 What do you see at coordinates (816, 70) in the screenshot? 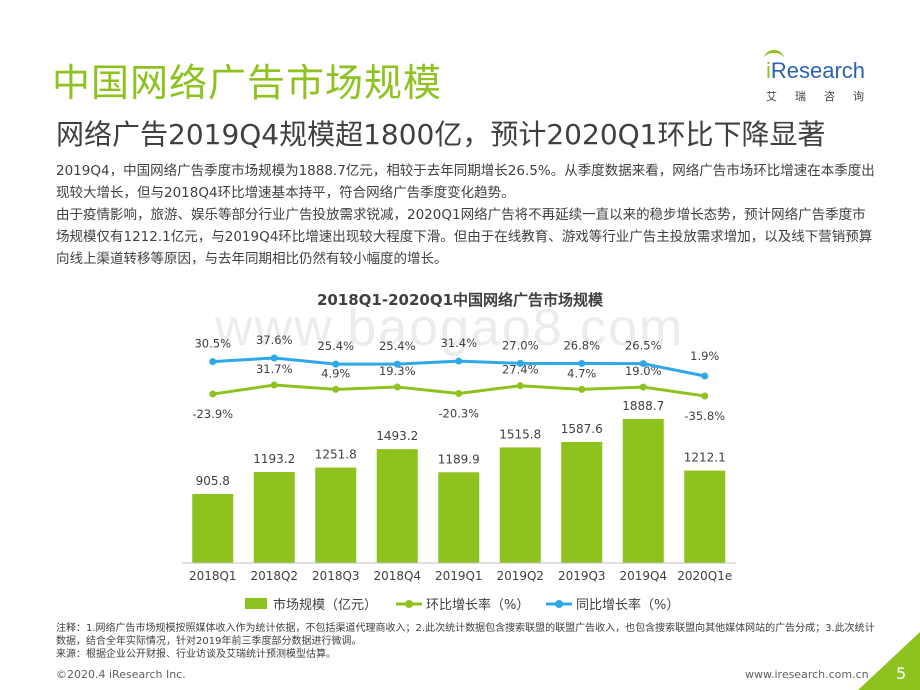
I see `logo-wordmark: iResearch` at bounding box center [816, 70].